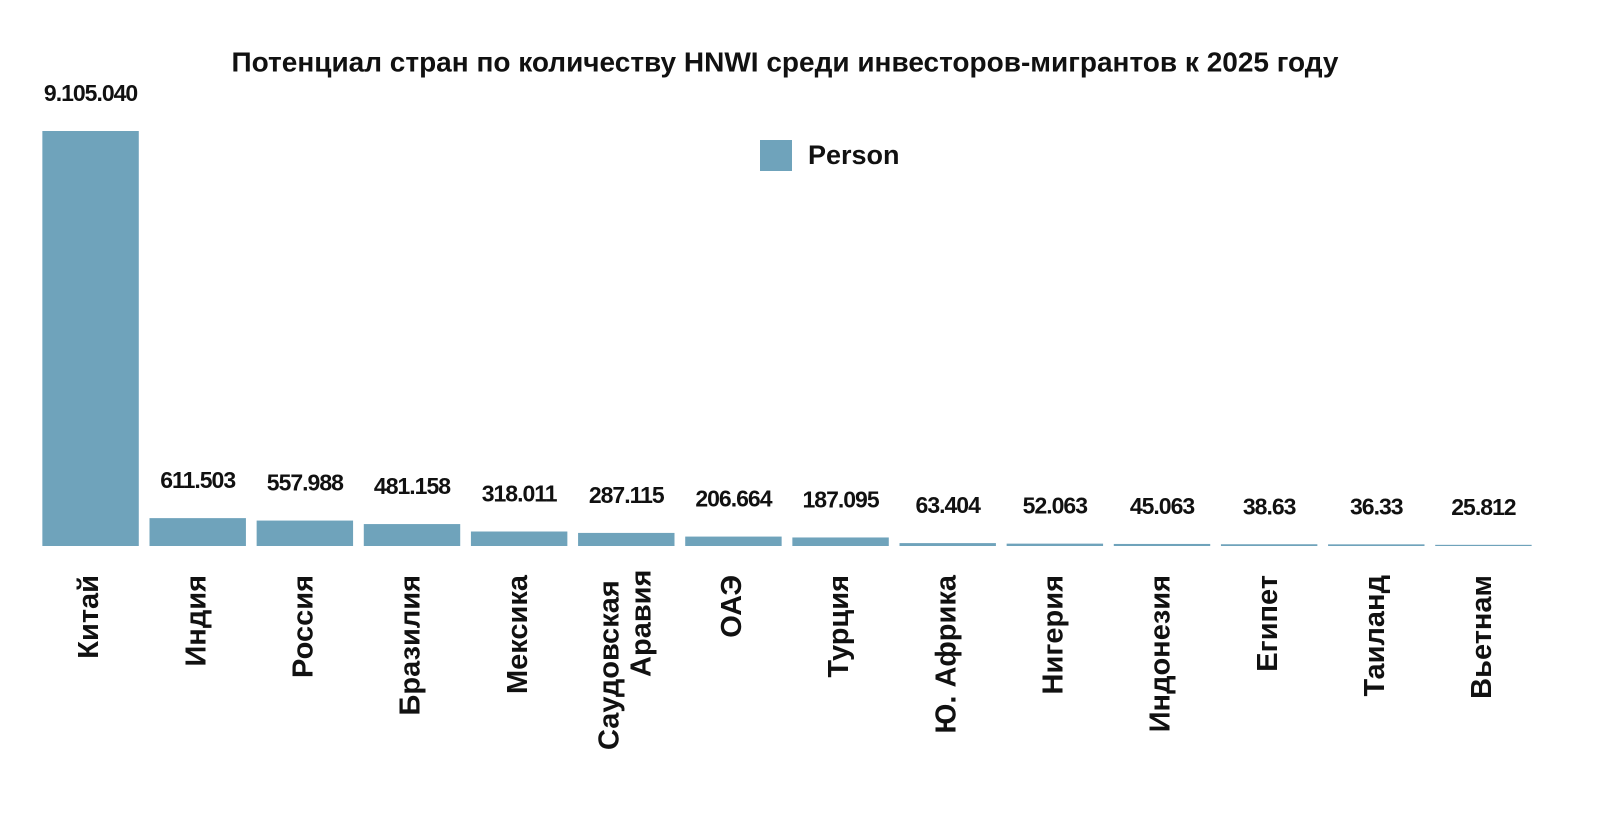 The image size is (1600, 814). Describe the element at coordinates (841, 500) in the screenshot. I see `value-label: 187.095` at that location.